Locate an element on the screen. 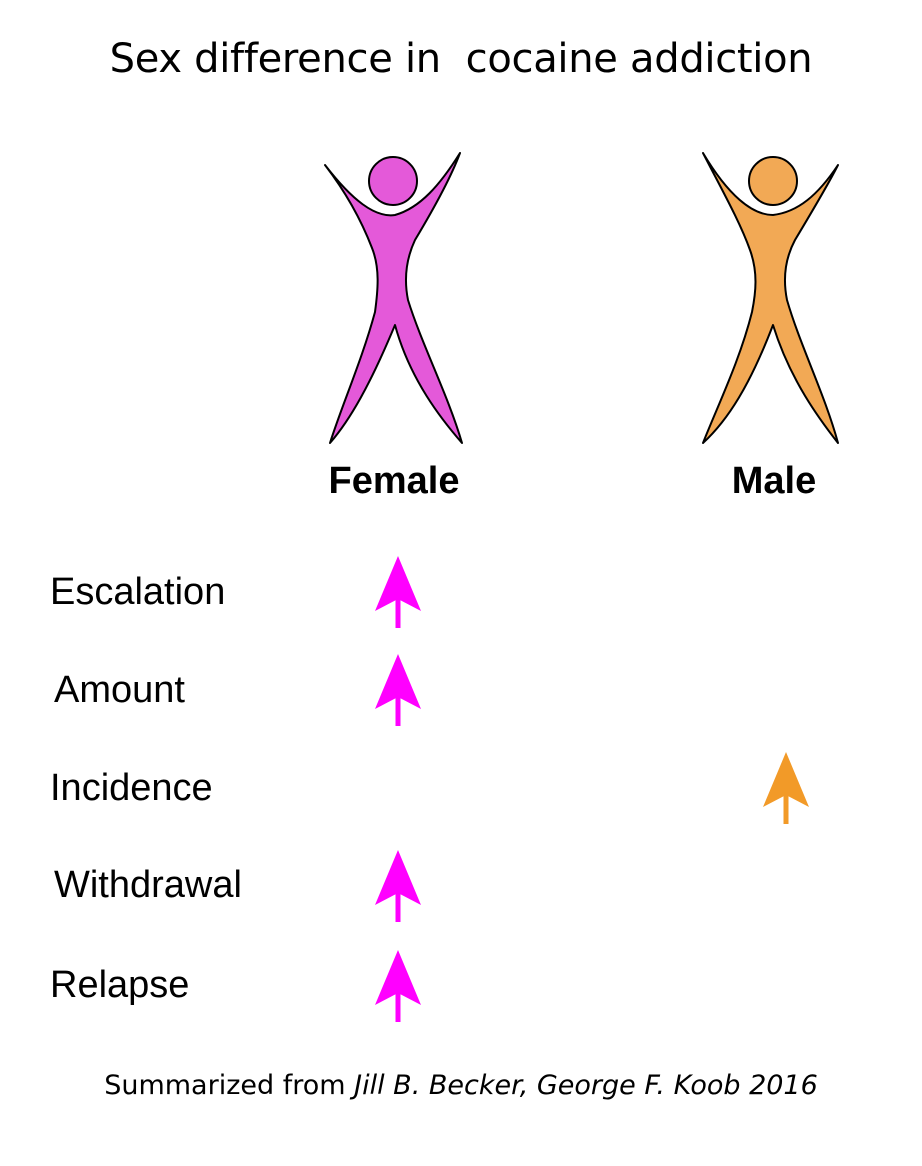  increase-arrow-icon-escalation is located at coordinates (398, 592).